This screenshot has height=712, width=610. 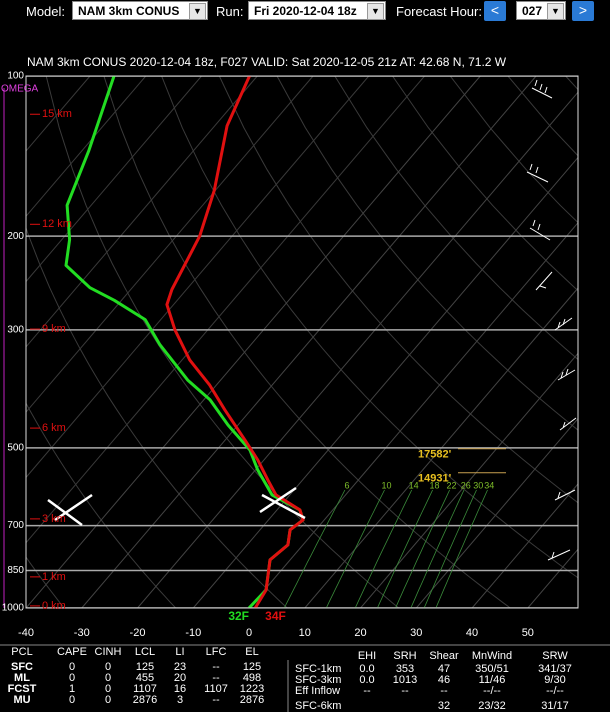 I want to click on level-label: 14931', so click(x=435, y=479).